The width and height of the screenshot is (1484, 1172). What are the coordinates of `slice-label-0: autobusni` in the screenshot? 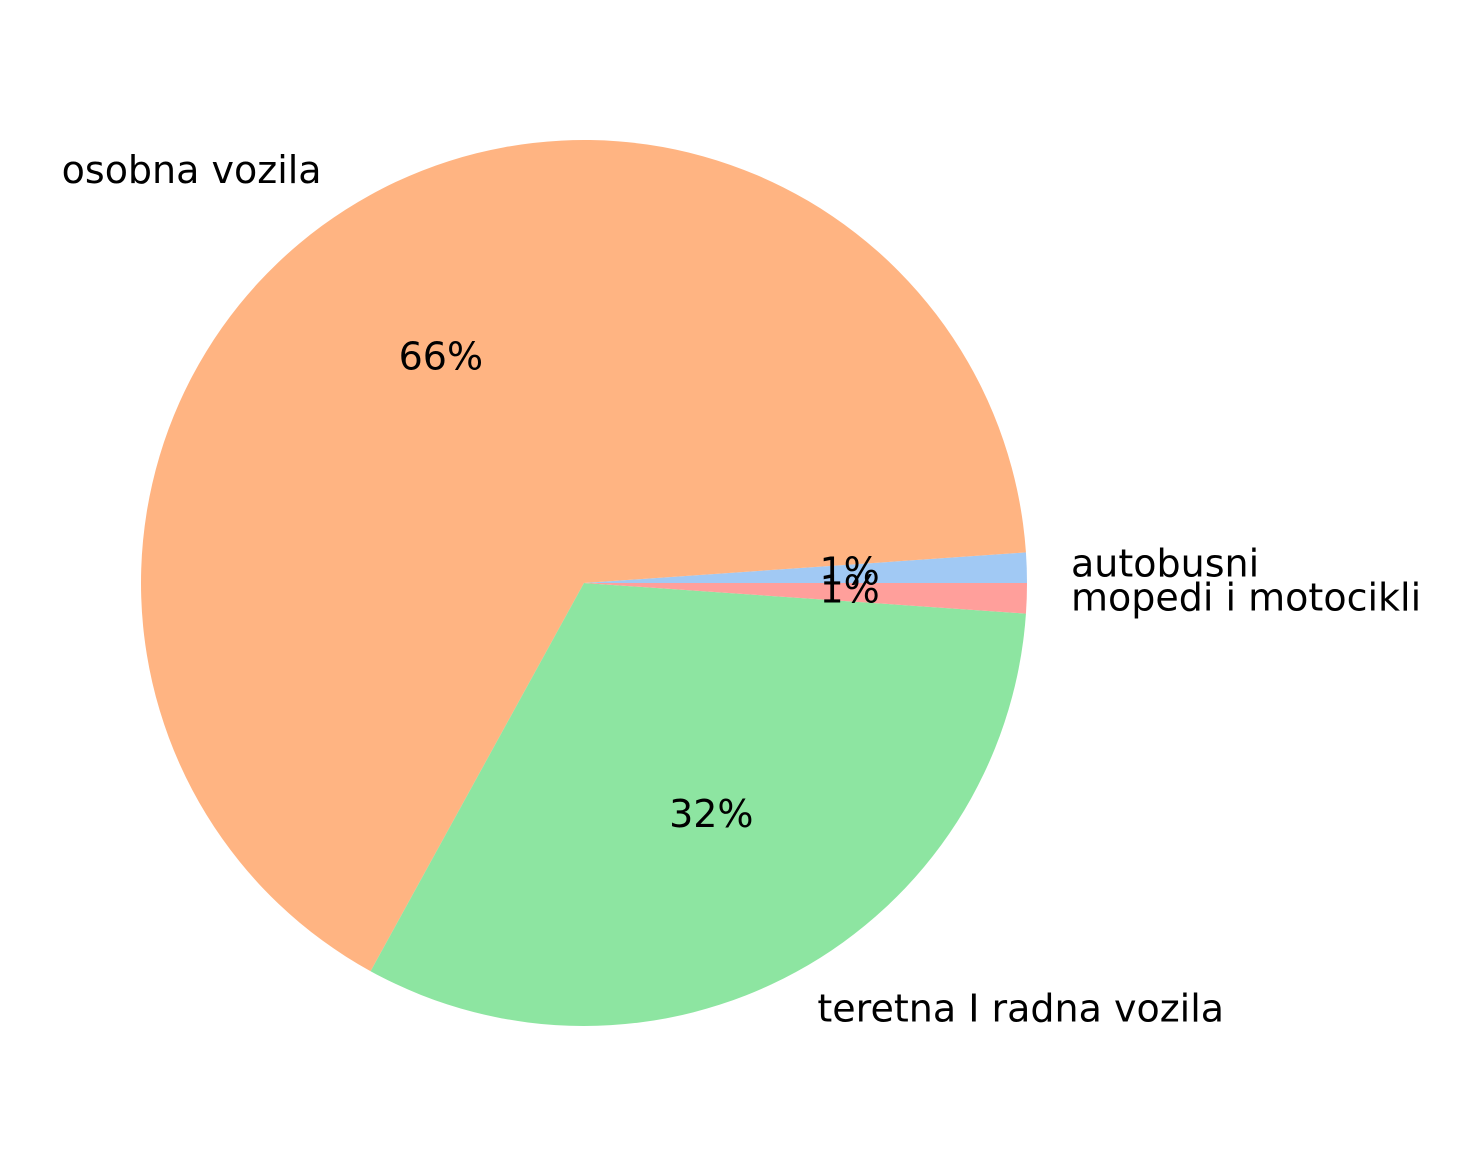 It's located at (1165, 564).